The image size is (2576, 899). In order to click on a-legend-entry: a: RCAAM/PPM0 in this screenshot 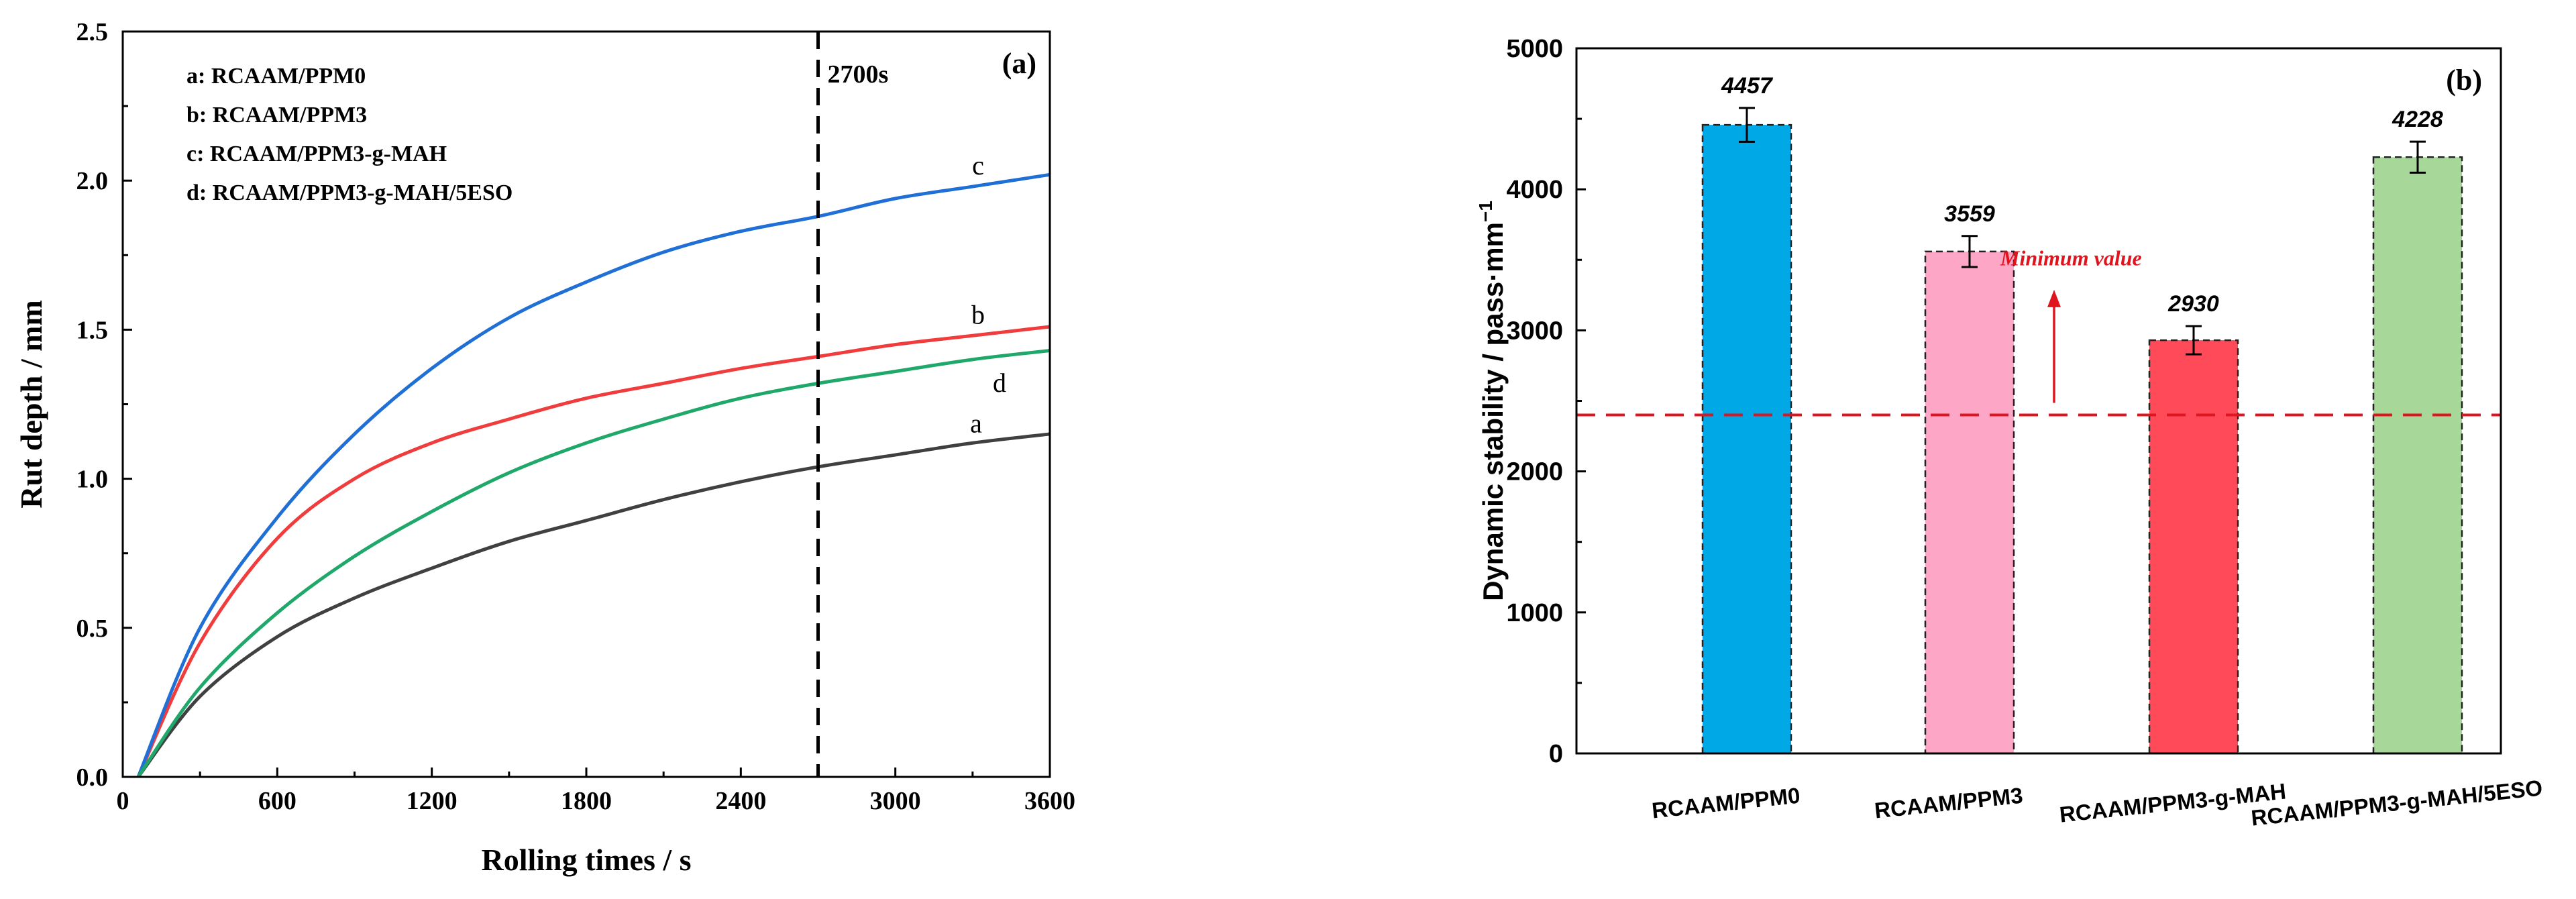, I will do `click(276, 76)`.